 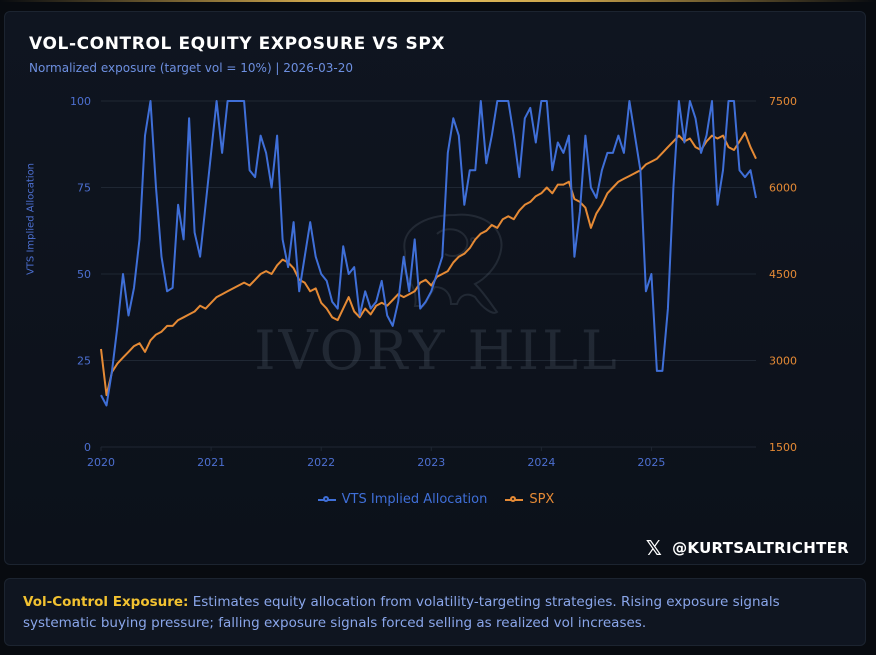 I want to click on legend-swatch-spx, so click(x=514, y=500).